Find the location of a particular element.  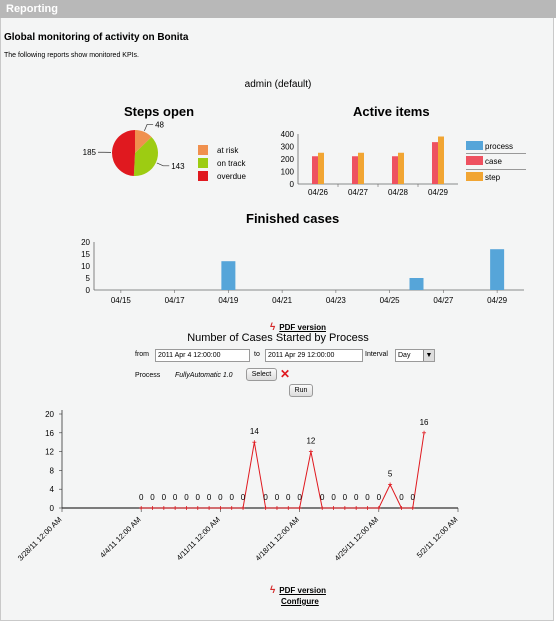

pie-value-label: 143 is located at coordinates (178, 166).